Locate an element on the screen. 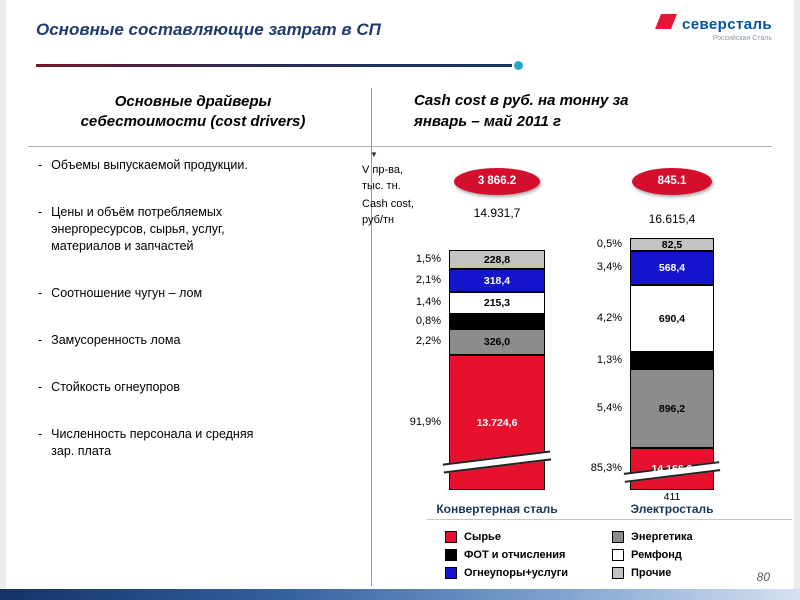 The image size is (800, 600). bar-segment: 228,8 is located at coordinates (497, 259).